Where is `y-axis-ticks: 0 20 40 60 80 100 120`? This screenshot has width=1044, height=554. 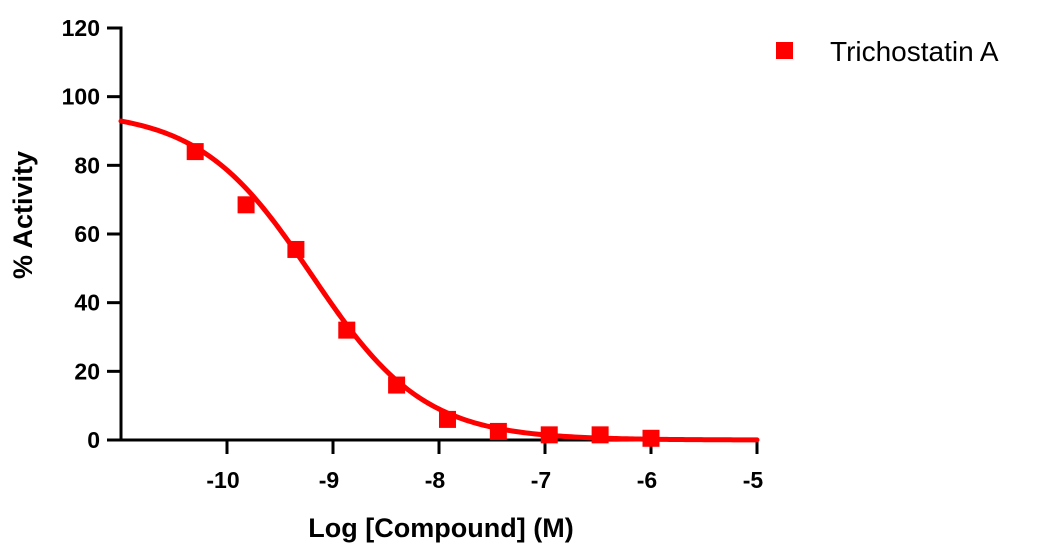 y-axis-ticks: 0 20 40 60 80 100 120 is located at coordinates (91, 234).